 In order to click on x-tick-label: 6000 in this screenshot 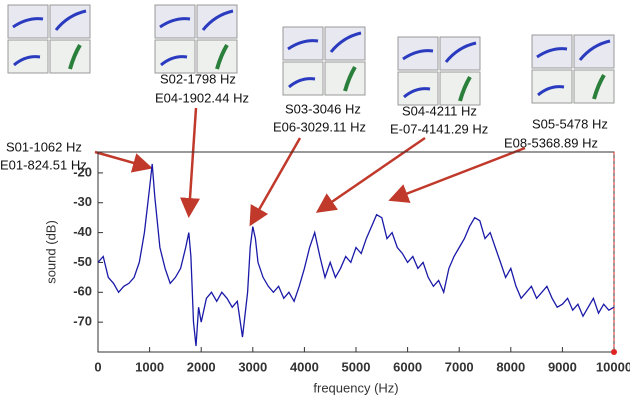, I will do `click(407, 366)`.